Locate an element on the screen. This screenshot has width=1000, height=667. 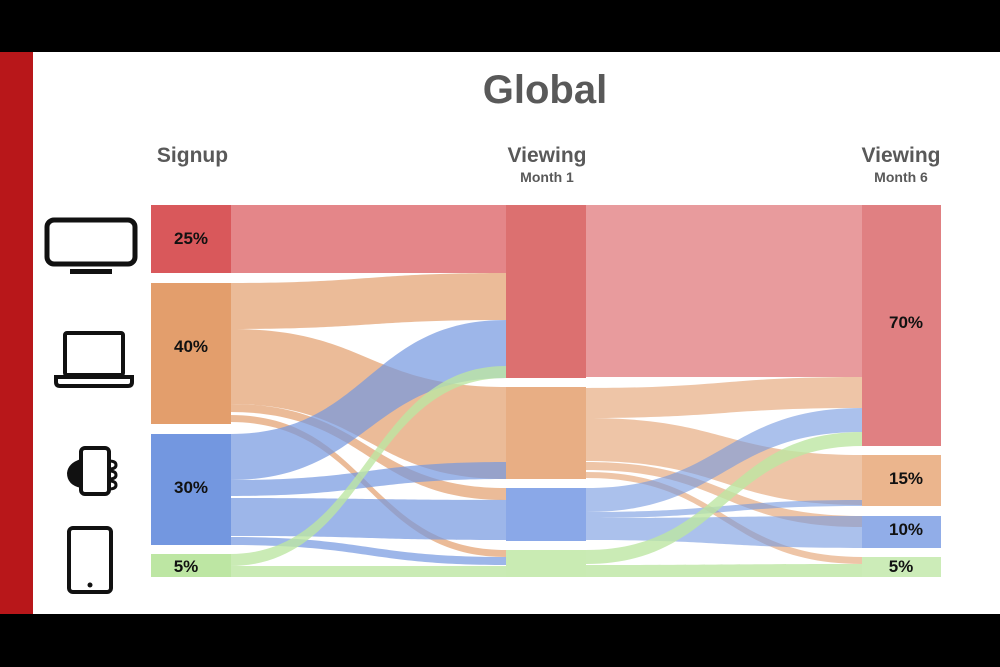
page-title: Global is located at coordinates (545, 90).